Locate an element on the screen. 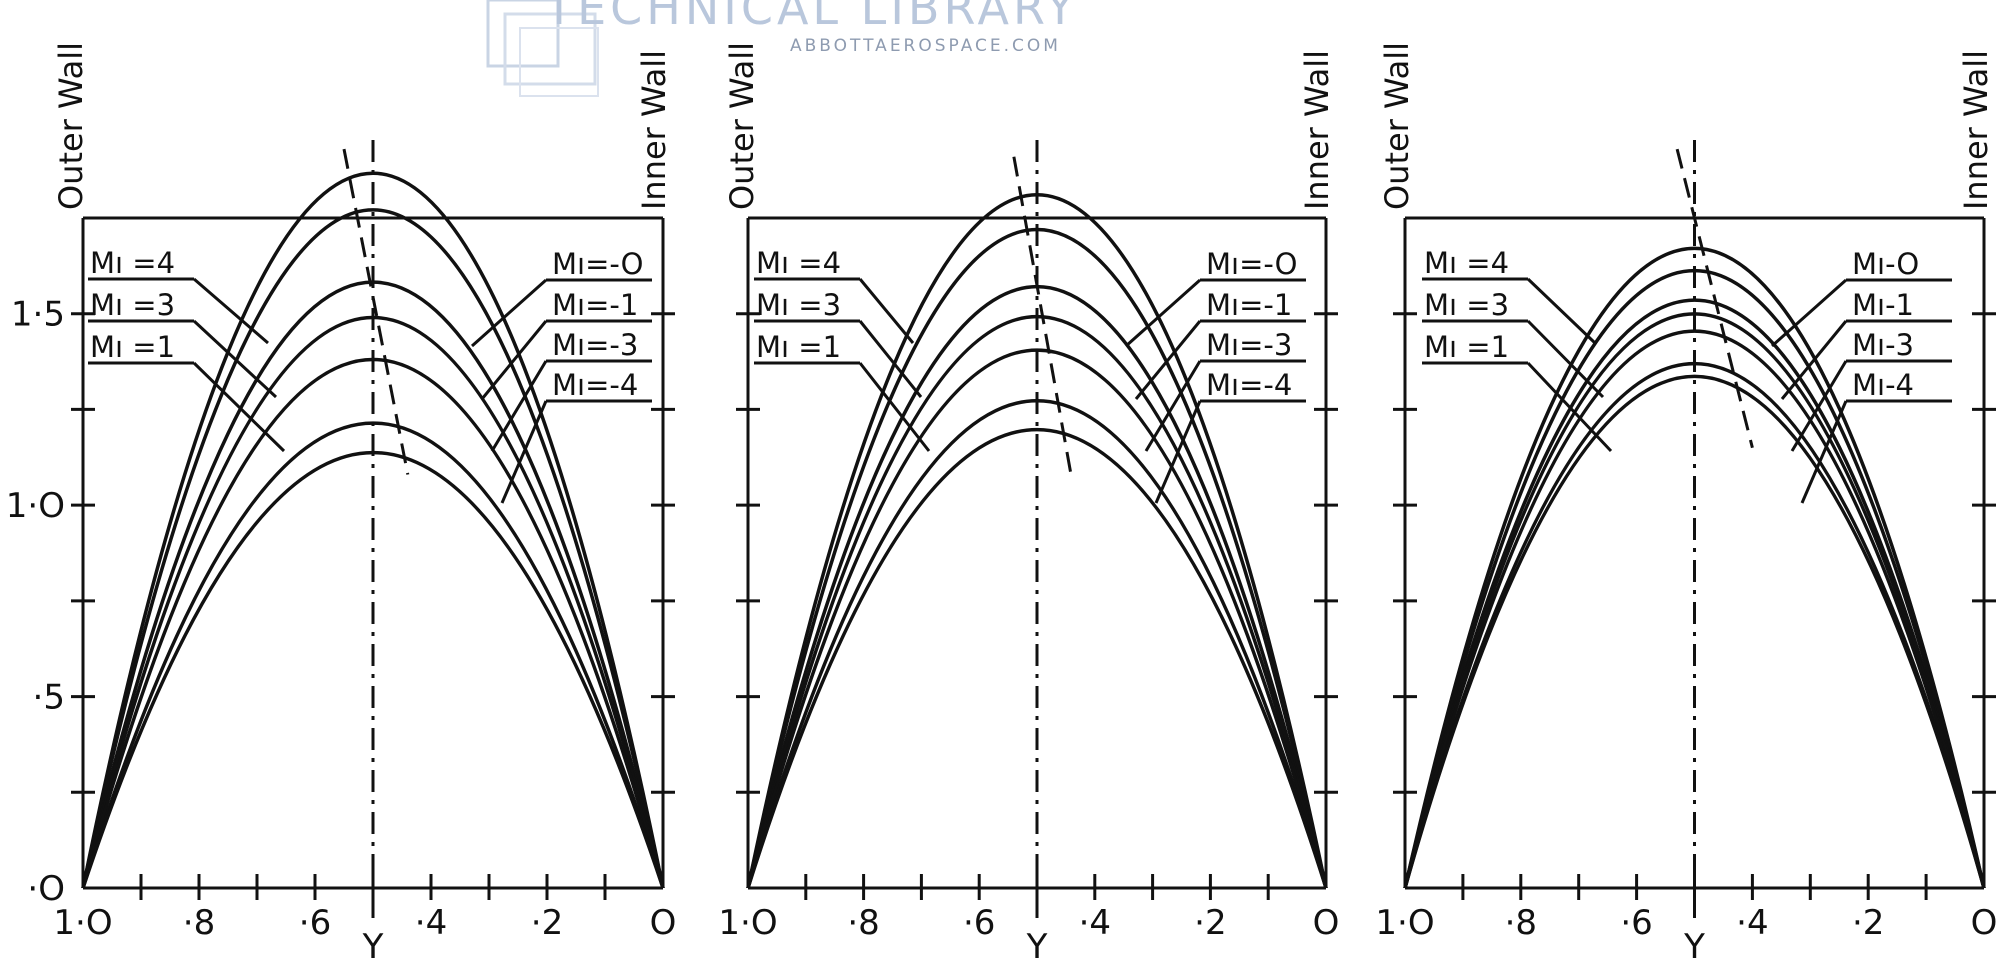  watermark-title: TECHNICAL LIBRARY is located at coordinates (811, 17).